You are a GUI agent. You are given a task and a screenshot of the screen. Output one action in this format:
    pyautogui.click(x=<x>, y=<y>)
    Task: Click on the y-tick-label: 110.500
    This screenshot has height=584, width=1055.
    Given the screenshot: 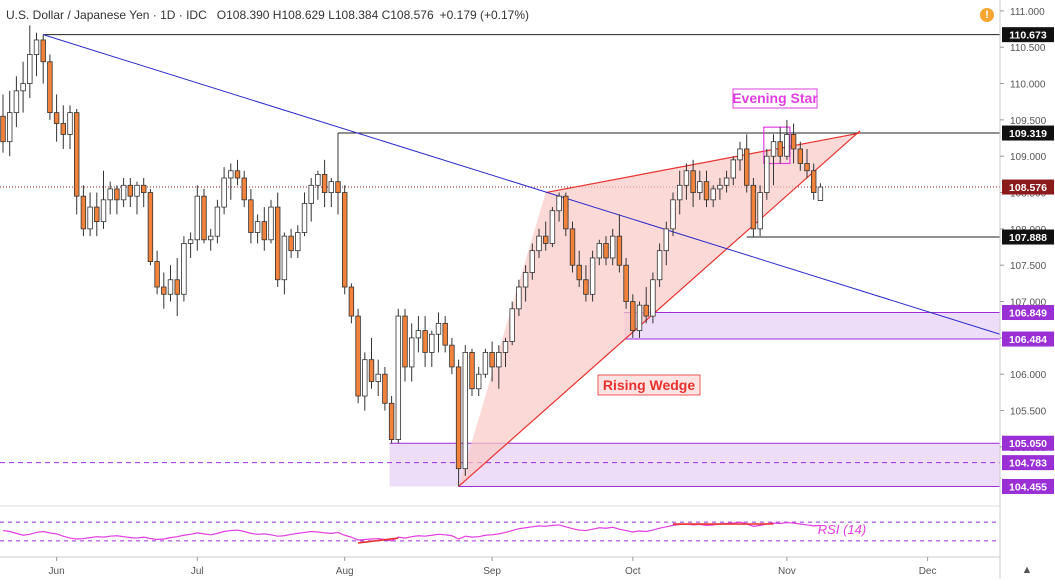 What is the action you would take?
    pyautogui.click(x=1028, y=48)
    